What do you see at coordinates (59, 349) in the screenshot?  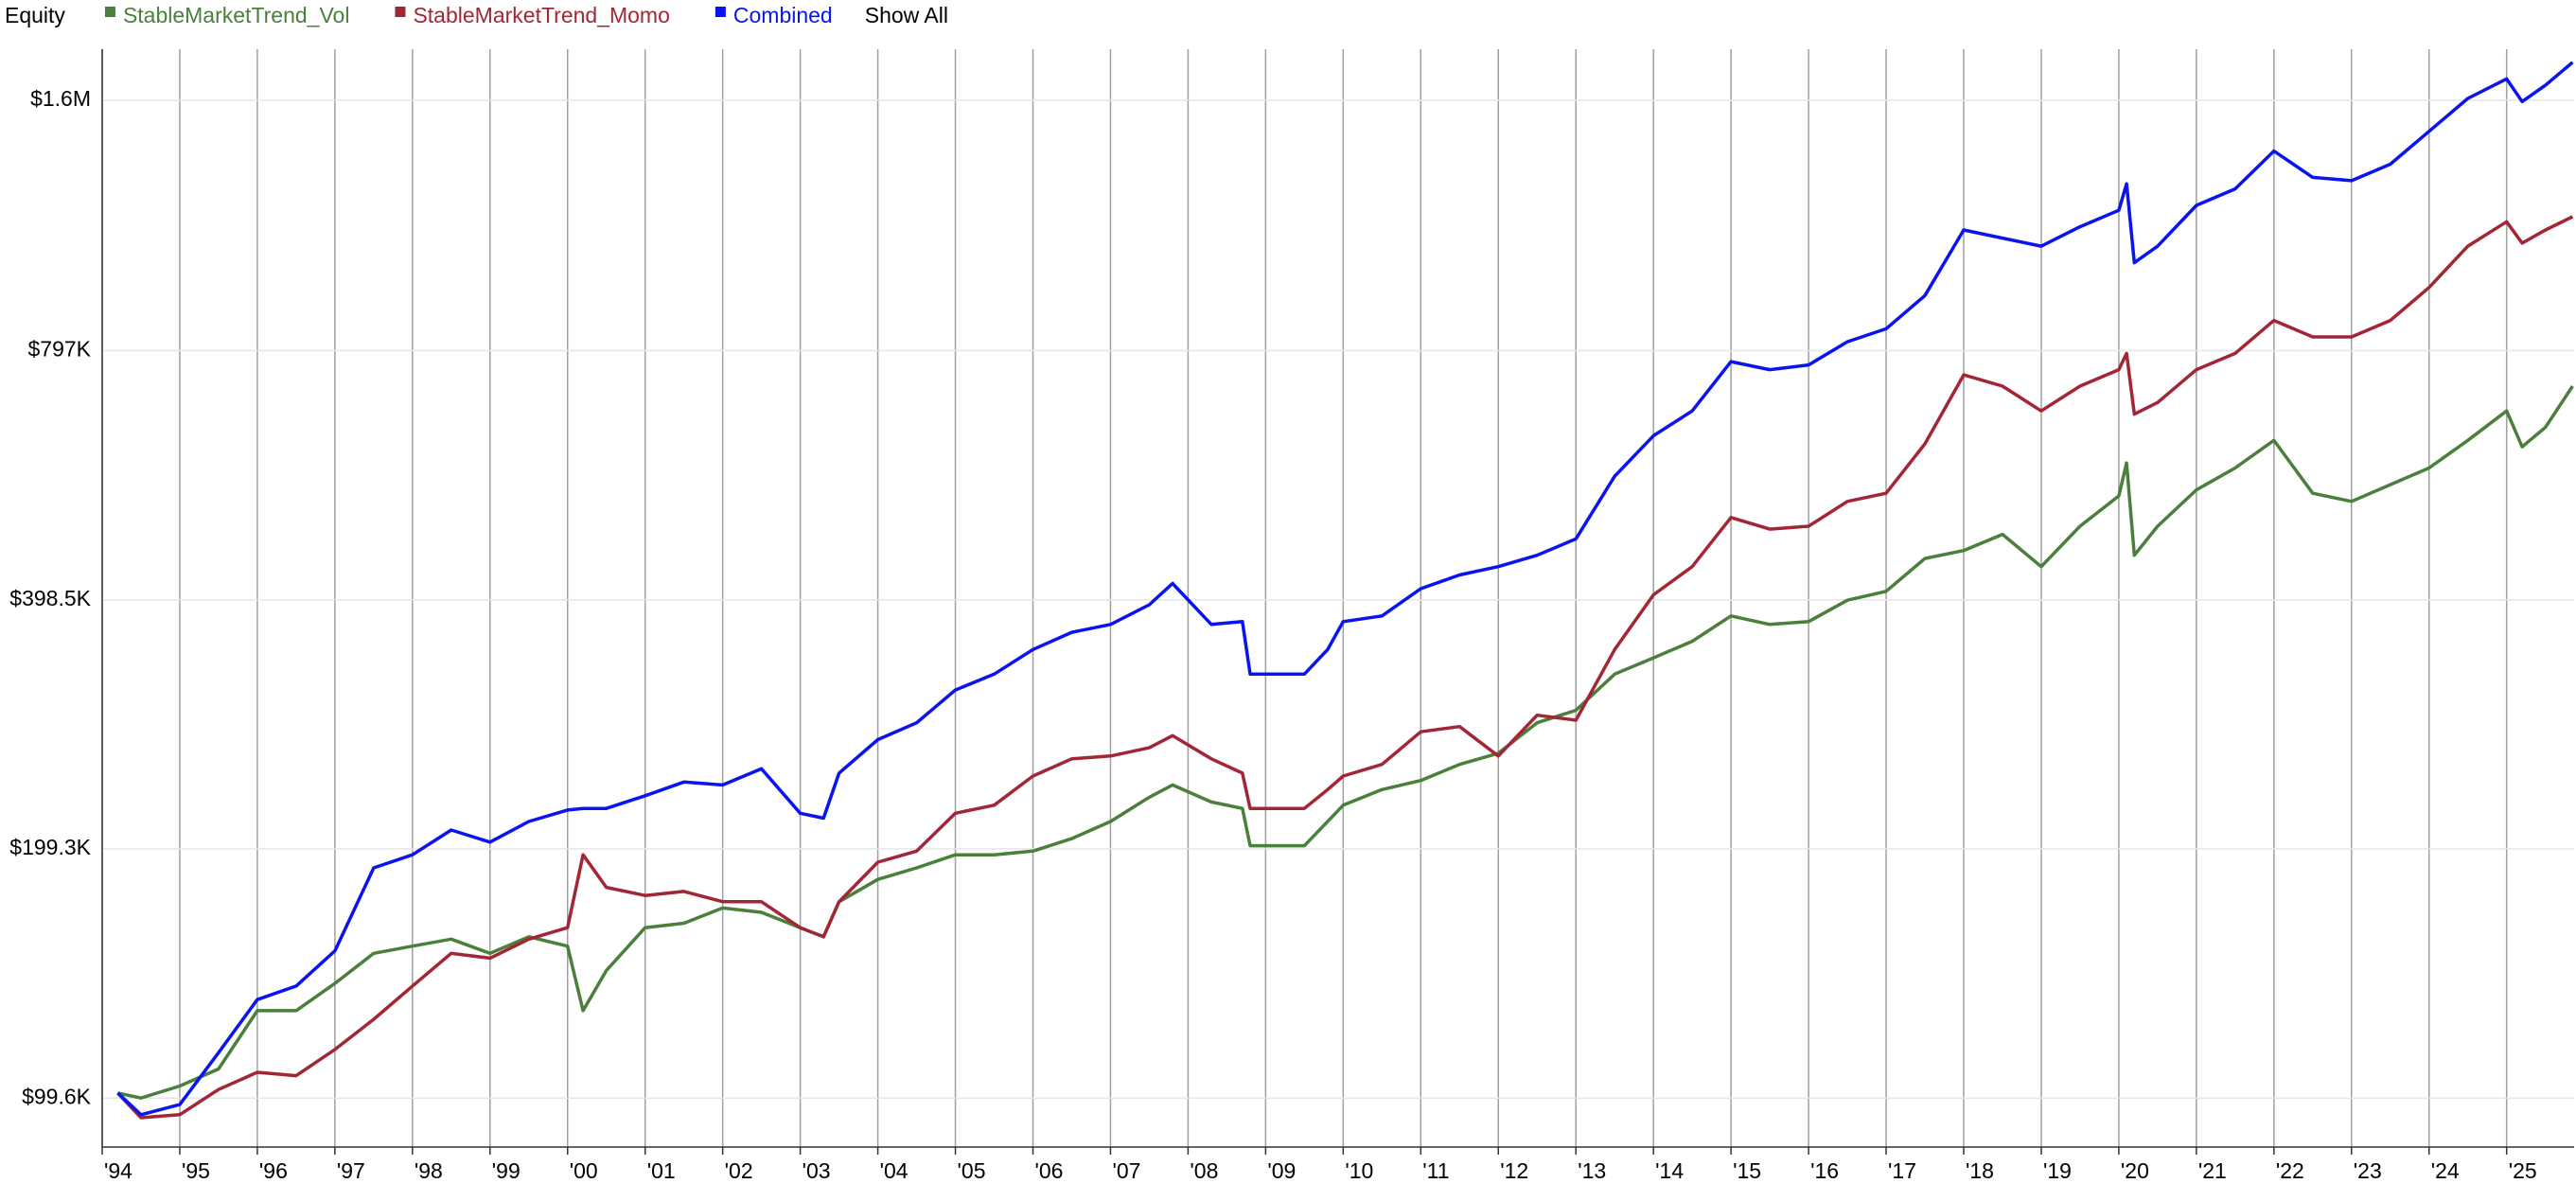 I see `y-tick-label: $797K` at bounding box center [59, 349].